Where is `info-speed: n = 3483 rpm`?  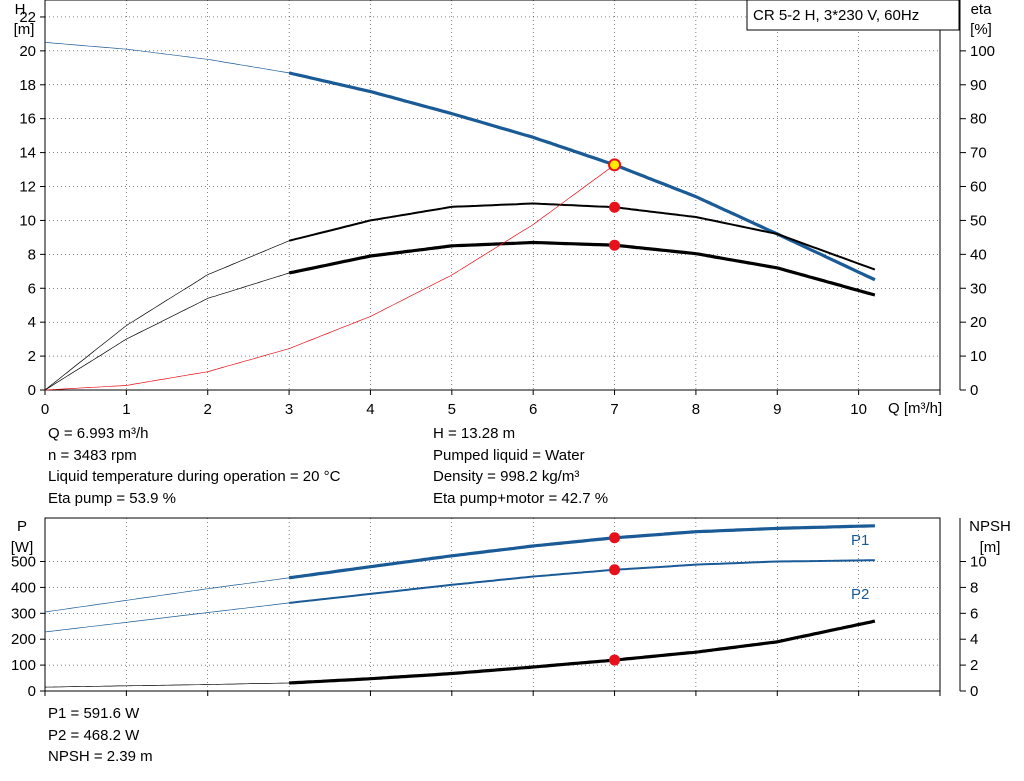
info-speed: n = 3483 rpm is located at coordinates (92, 455).